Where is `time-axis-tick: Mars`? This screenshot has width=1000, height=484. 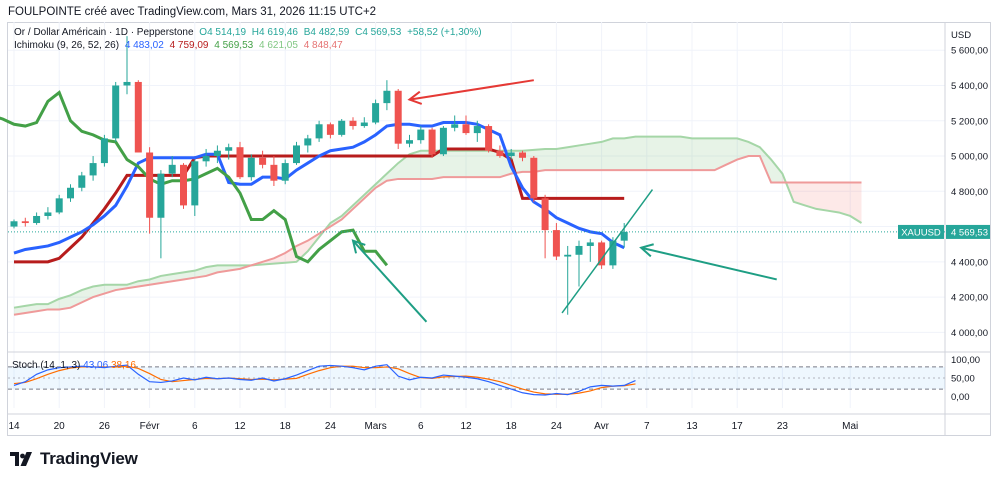
time-axis-tick: Mars is located at coordinates (375, 426).